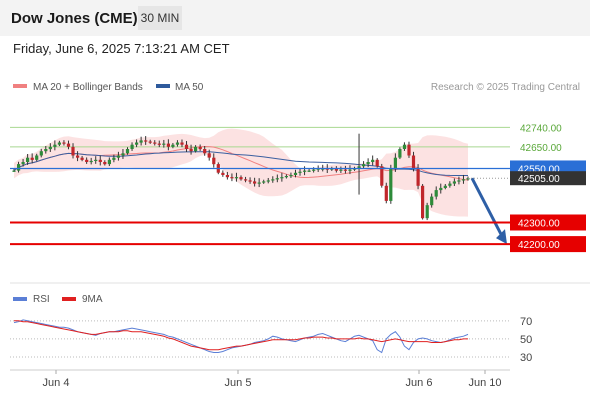 This screenshot has width=590, height=400. I want to click on chart-datetime: Friday, June 6, 2025 7:13:21 AM CET, so click(121, 48).